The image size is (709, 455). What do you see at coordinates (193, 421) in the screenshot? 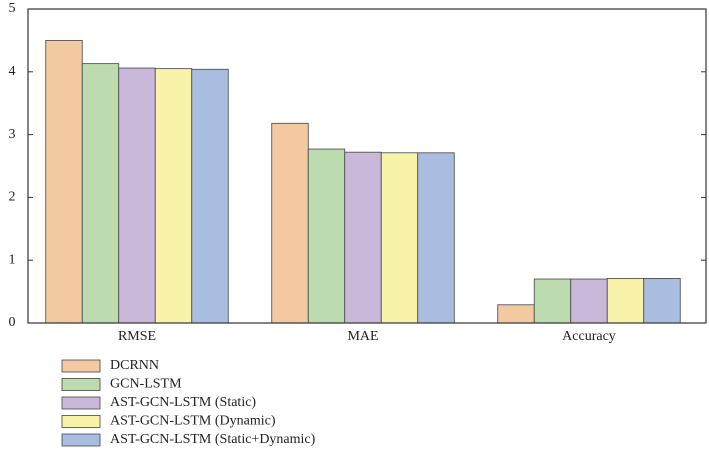
I see `legend-label: AST-GCN-LSTM (Dynamic)` at bounding box center [193, 421].